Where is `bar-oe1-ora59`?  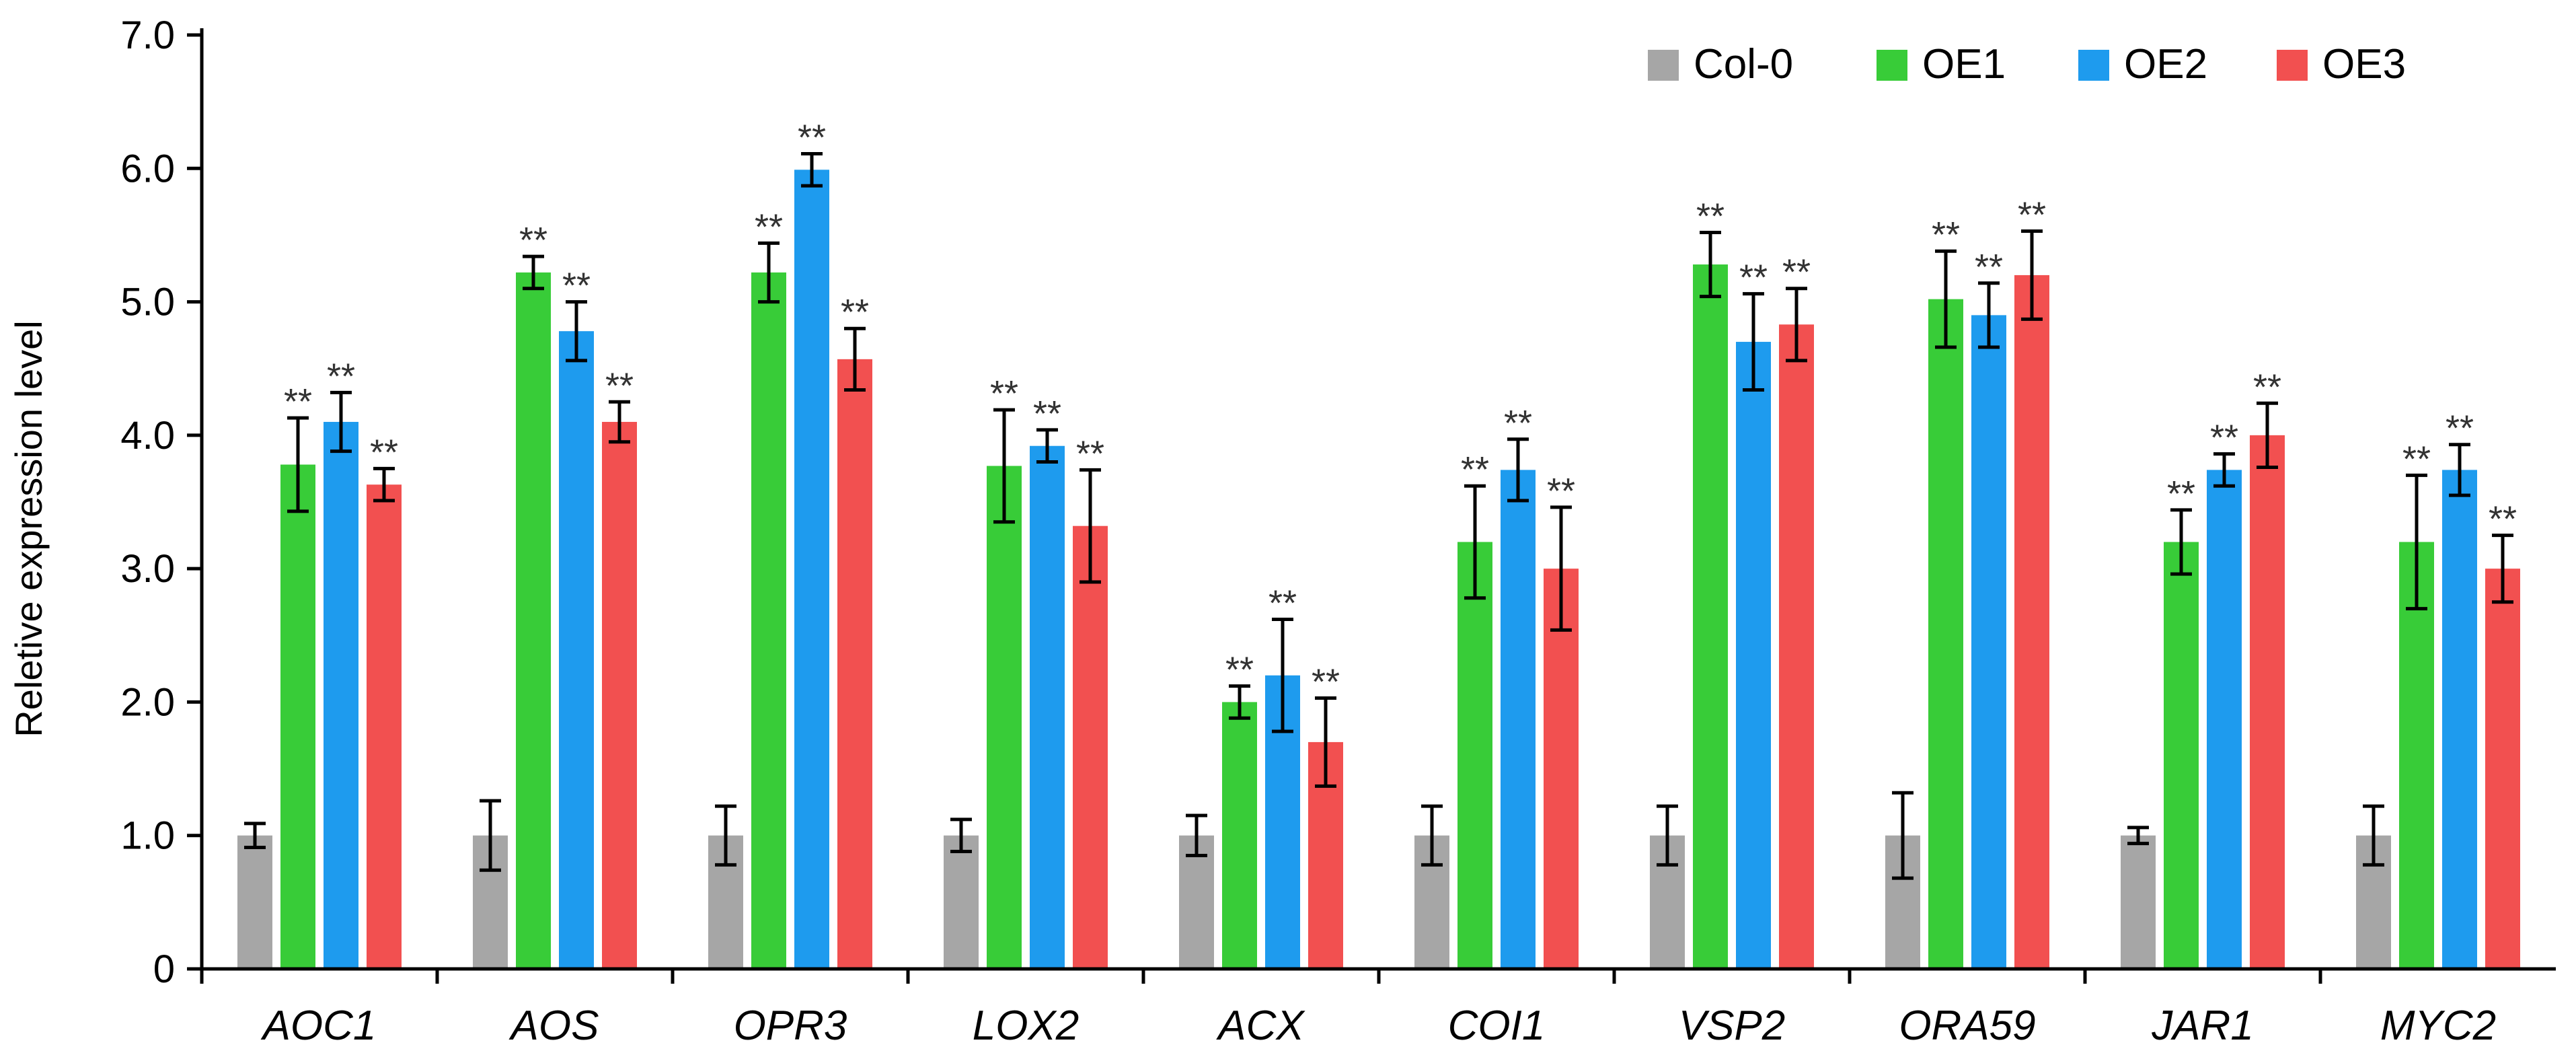 bar-oe1-ora59 is located at coordinates (1945, 634).